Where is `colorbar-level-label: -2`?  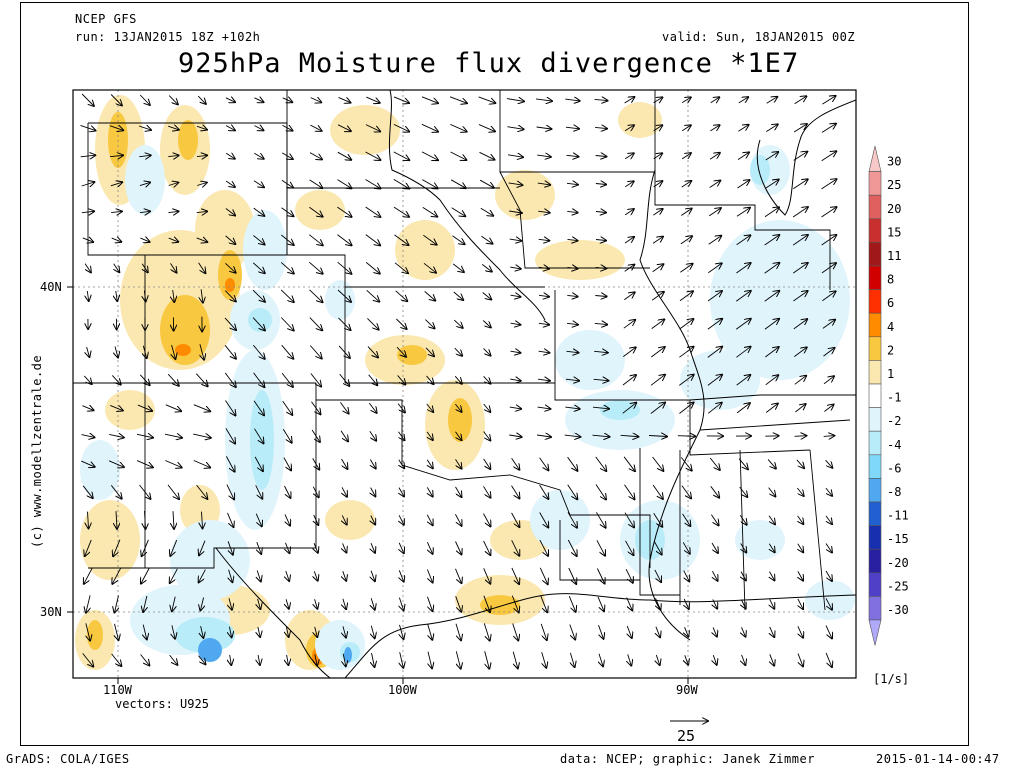 colorbar-level-label: -2 is located at coordinates (894, 421).